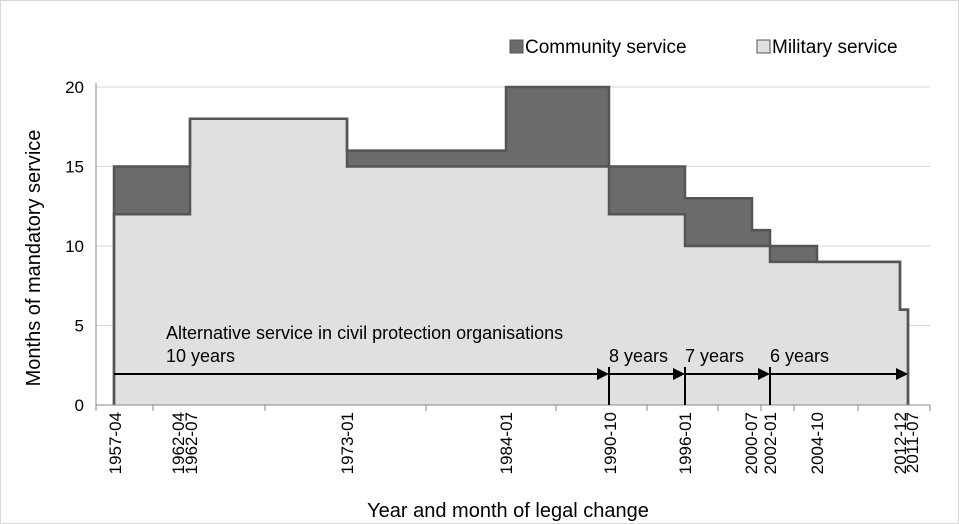  Describe the element at coordinates (178, 443) in the screenshot. I see `x-tick-label-1962-04: 1962-04` at that location.